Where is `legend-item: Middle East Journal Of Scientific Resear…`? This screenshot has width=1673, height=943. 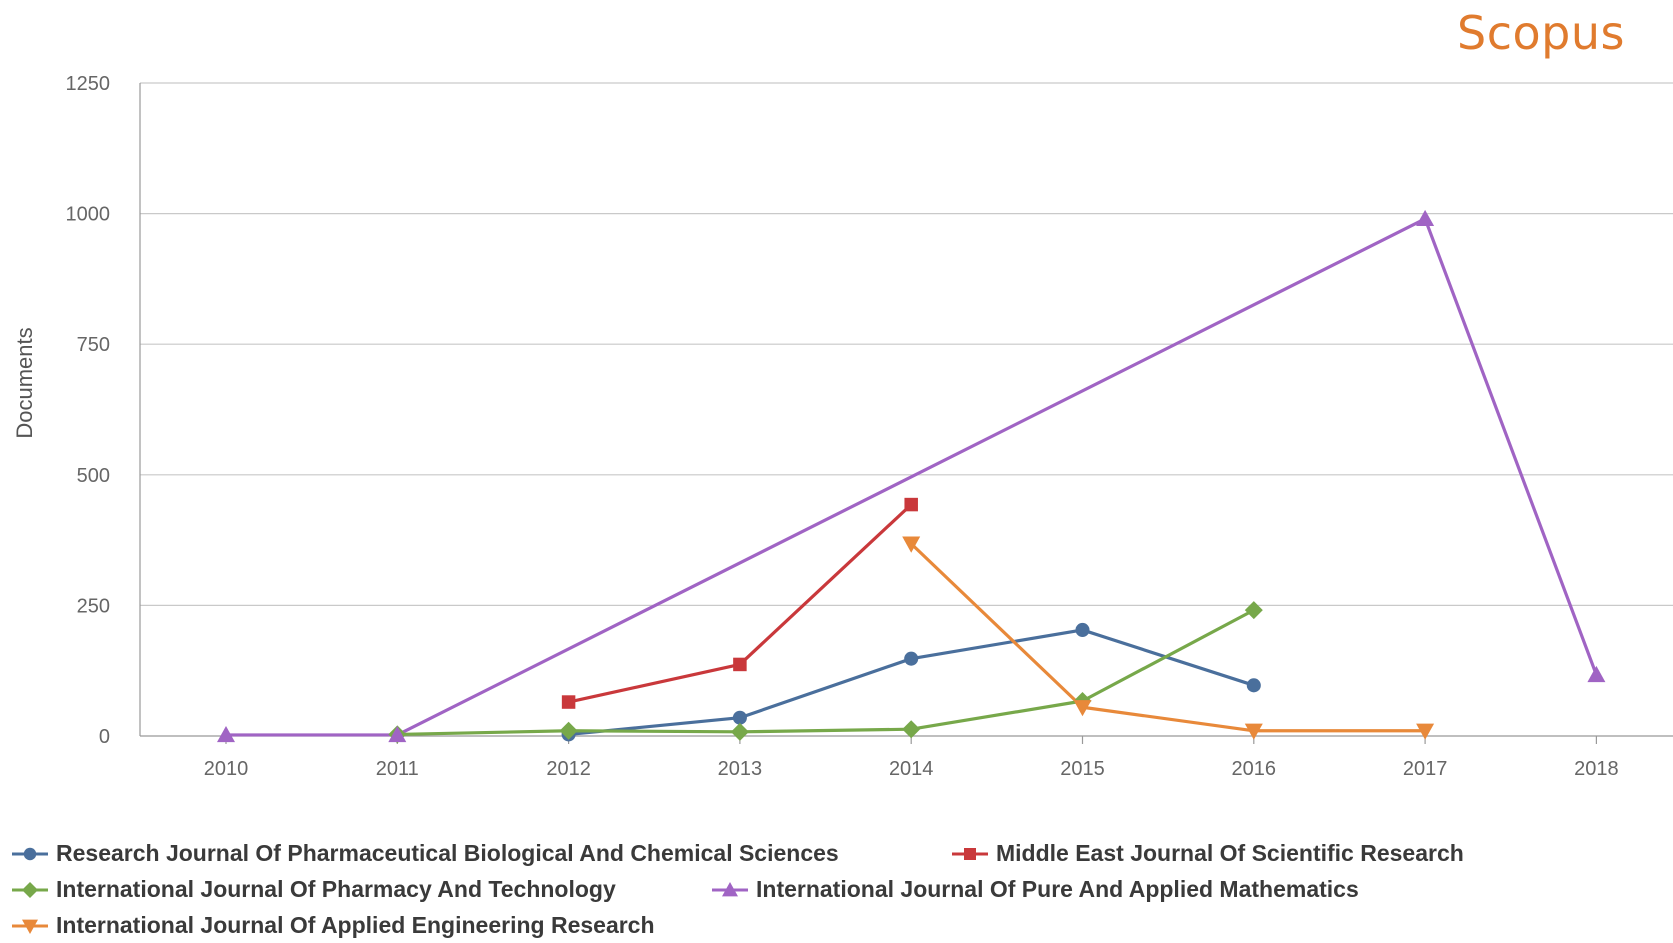 legend-item: Middle East Journal Of Scientific Resear… is located at coordinates (1208, 853).